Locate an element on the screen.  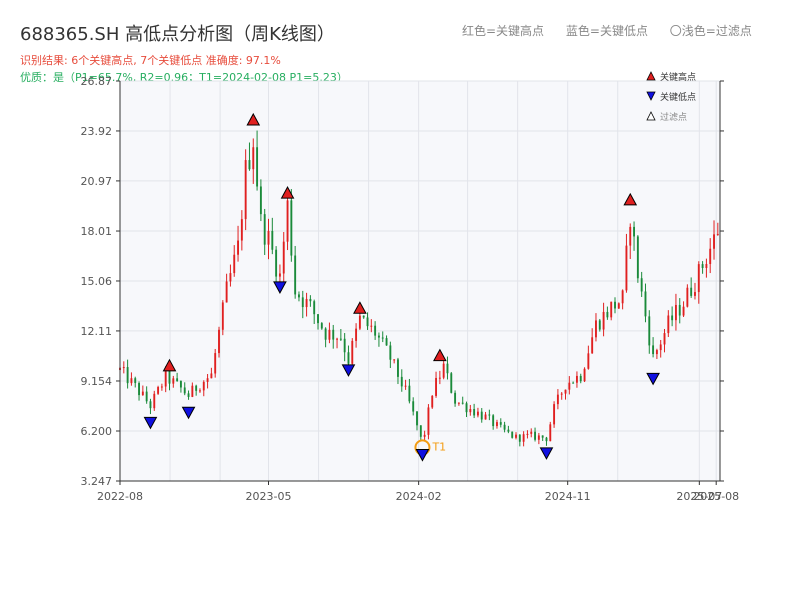
y-tick-label: 3.247 is located at coordinates (97, 481).